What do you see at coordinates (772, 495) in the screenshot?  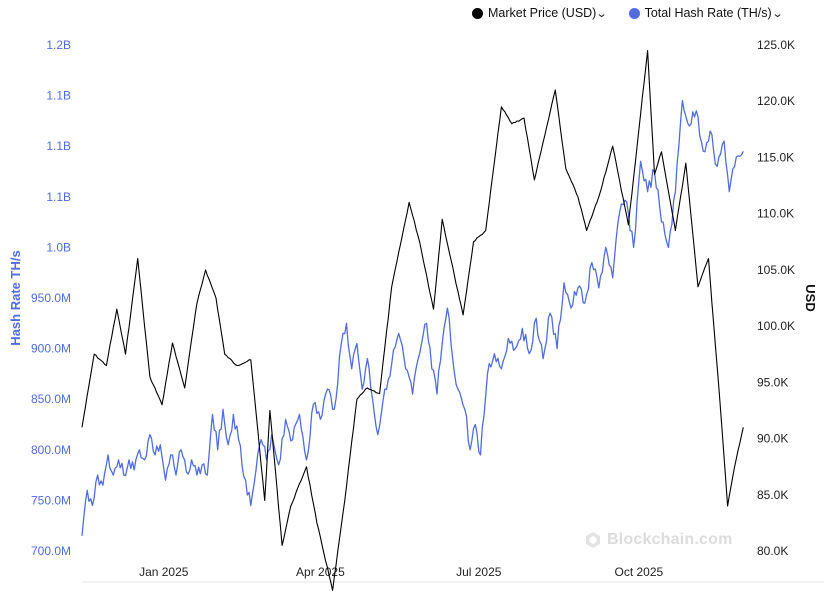 I see `right-tick-label: 85.0K` at bounding box center [772, 495].